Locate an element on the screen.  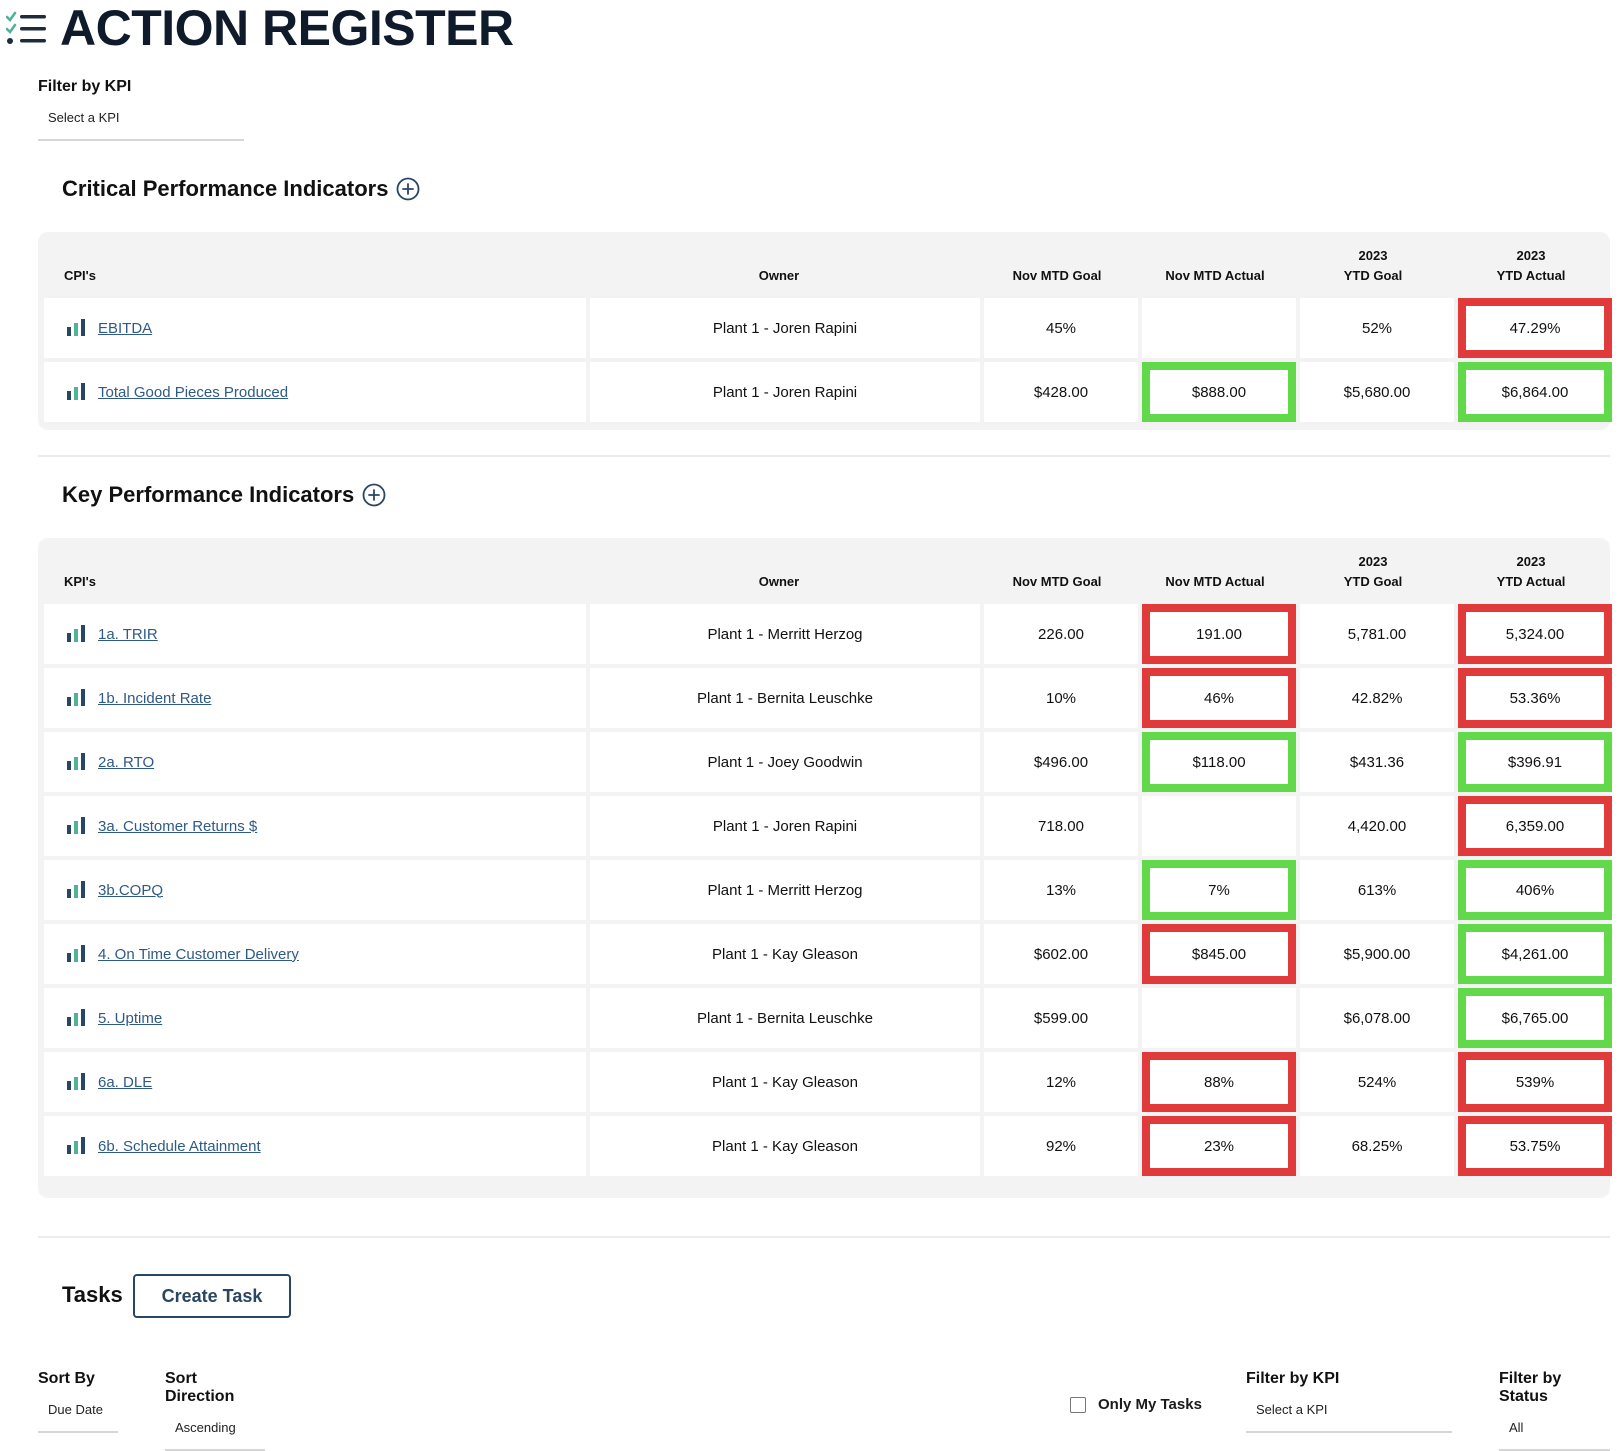
ytd-goal-cell: $5,680.00 is located at coordinates (1377, 392).